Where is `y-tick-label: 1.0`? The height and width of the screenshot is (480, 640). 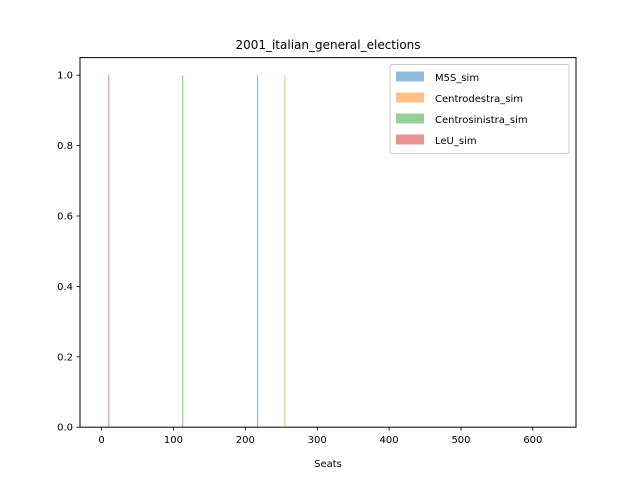
y-tick-label: 1.0 is located at coordinates (65, 76).